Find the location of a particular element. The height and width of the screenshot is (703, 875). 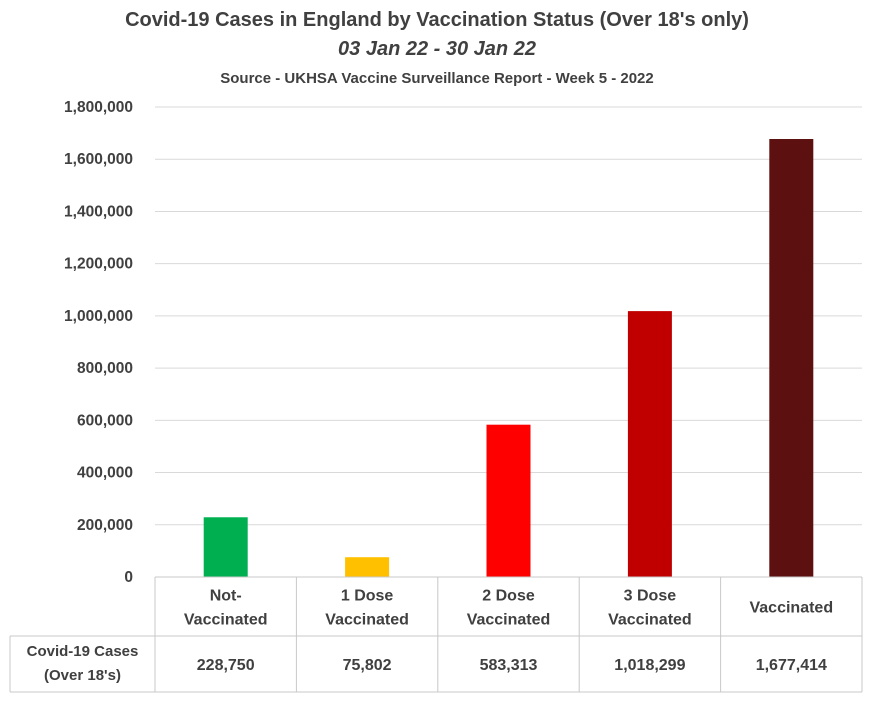

data-label: 1,677,414 is located at coordinates (791, 665).